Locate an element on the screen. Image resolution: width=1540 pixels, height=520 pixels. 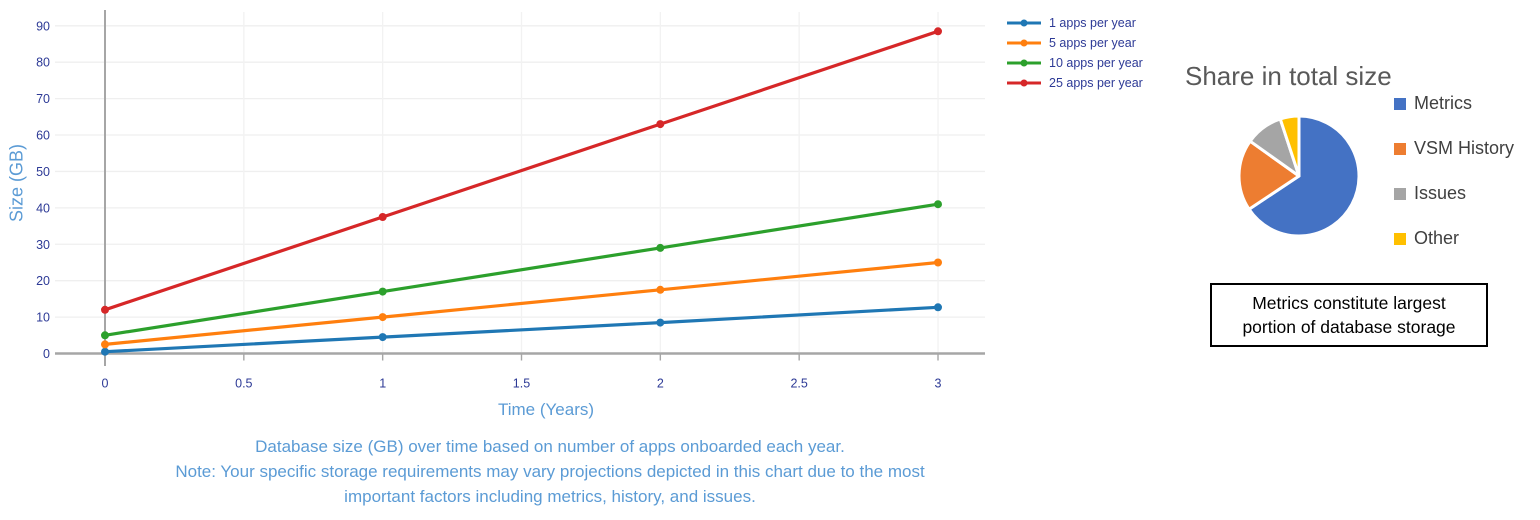
y-tick-label: 40 is located at coordinates (43, 208).